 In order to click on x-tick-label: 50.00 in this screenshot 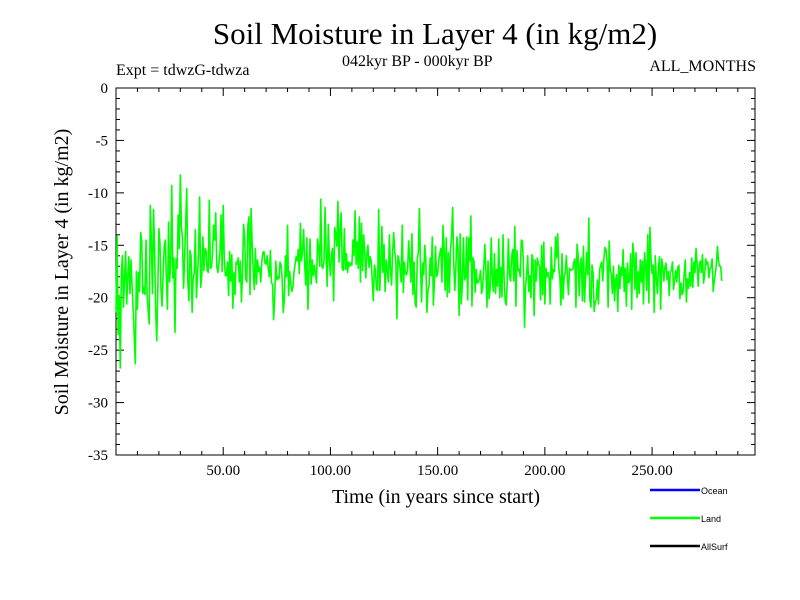, I will do `click(223, 471)`.